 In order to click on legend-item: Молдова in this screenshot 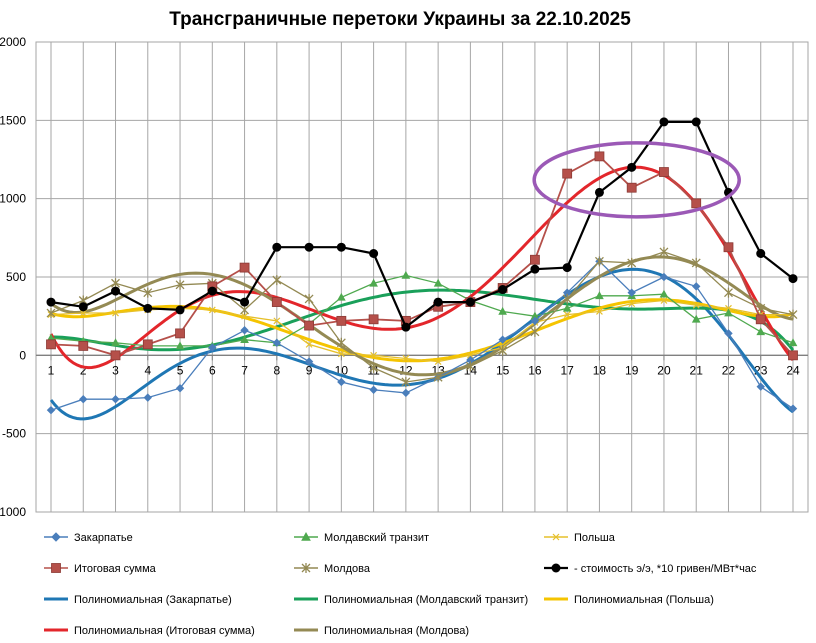, I will do `click(332, 569)`.